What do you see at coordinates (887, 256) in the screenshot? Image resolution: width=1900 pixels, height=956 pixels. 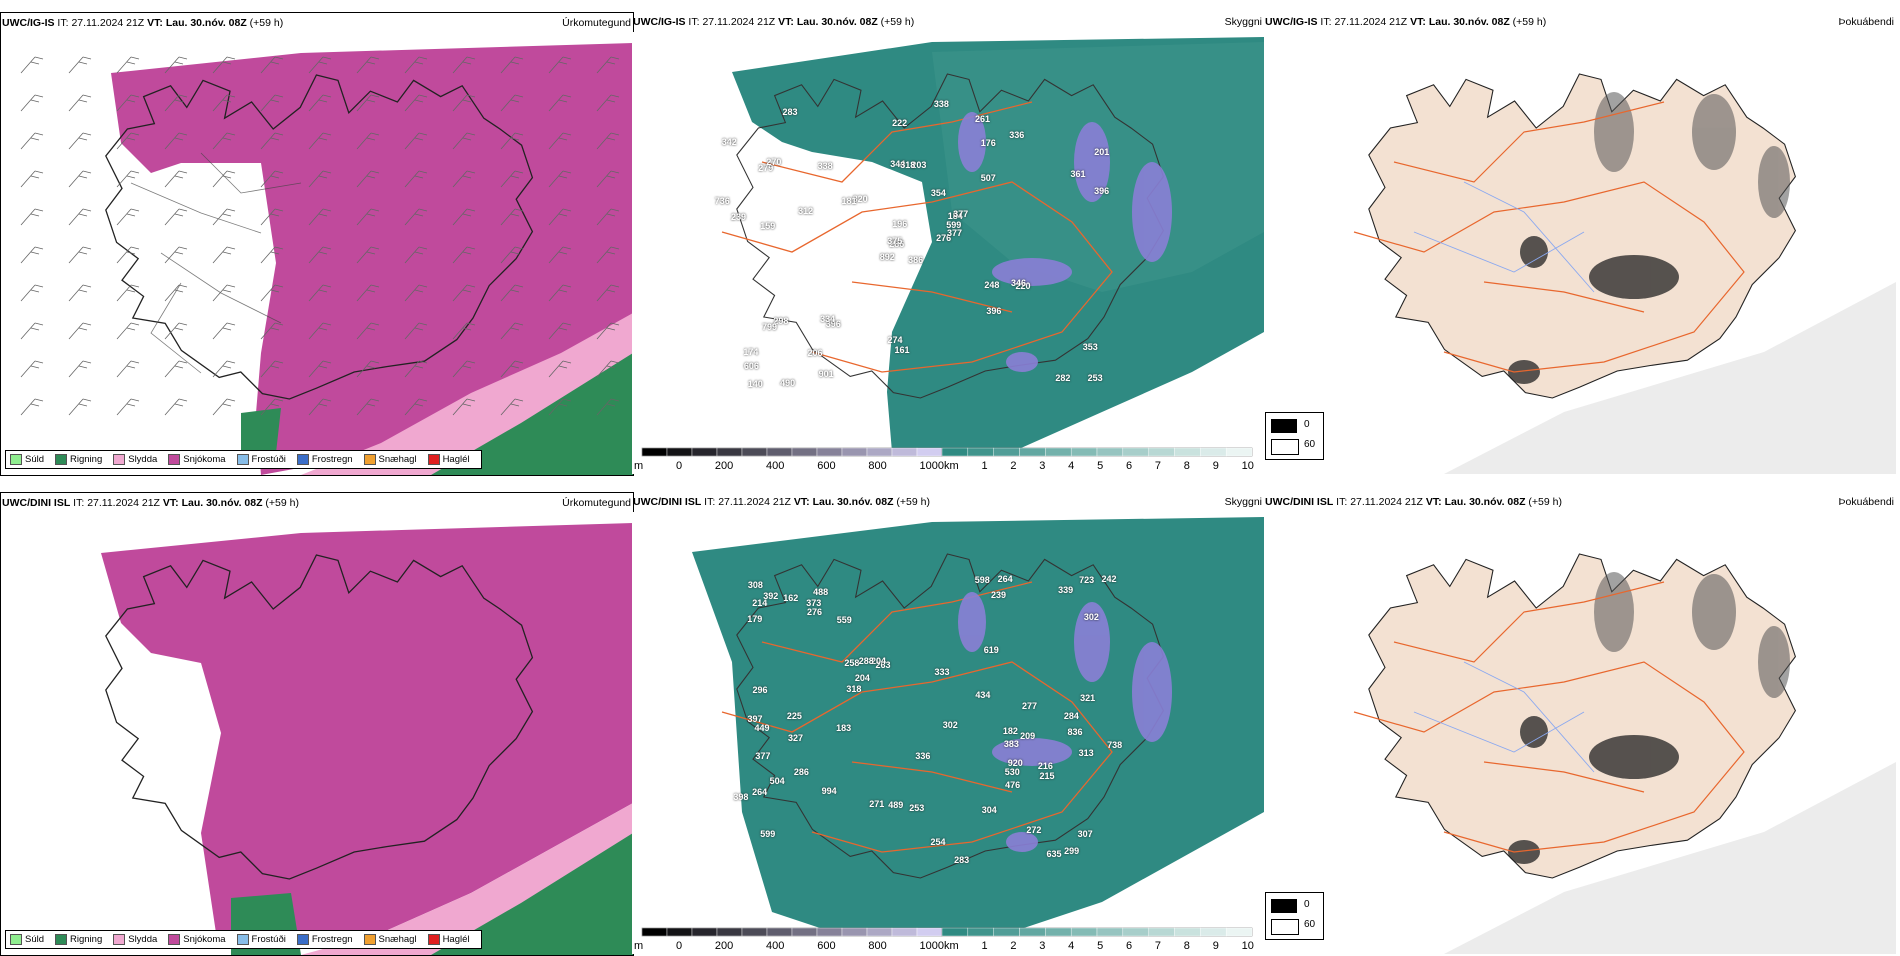 I see `cloud-base-value: 892` at bounding box center [887, 256].